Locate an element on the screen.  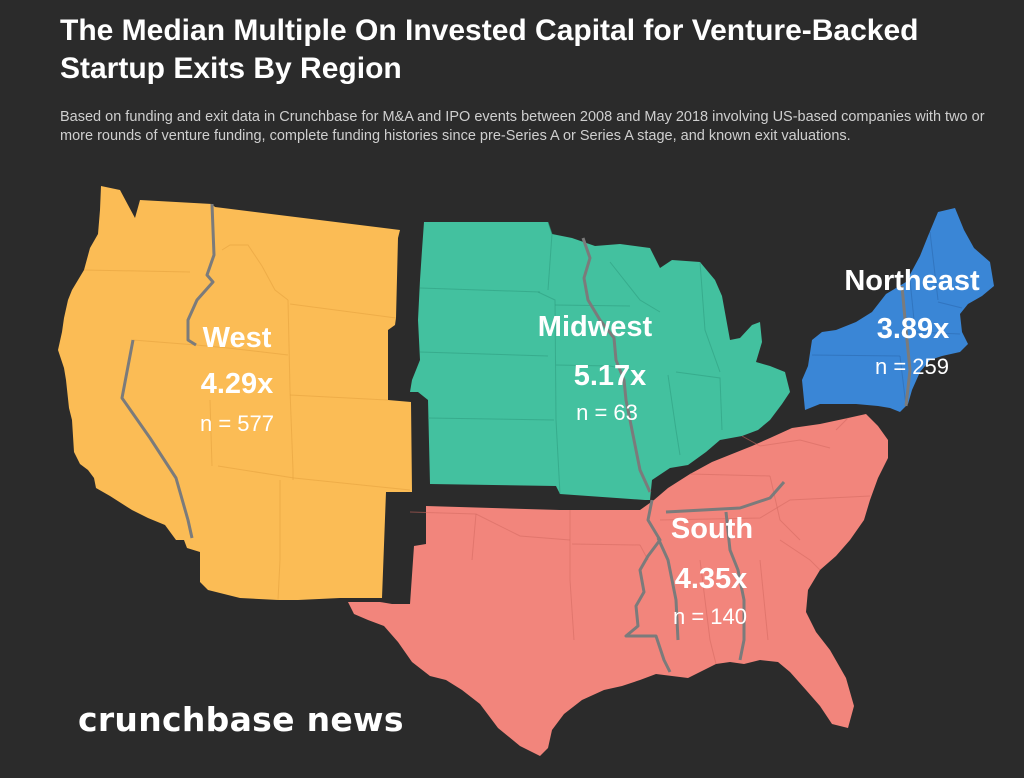
region-west-multiple: 4.29x is located at coordinates (237, 384).